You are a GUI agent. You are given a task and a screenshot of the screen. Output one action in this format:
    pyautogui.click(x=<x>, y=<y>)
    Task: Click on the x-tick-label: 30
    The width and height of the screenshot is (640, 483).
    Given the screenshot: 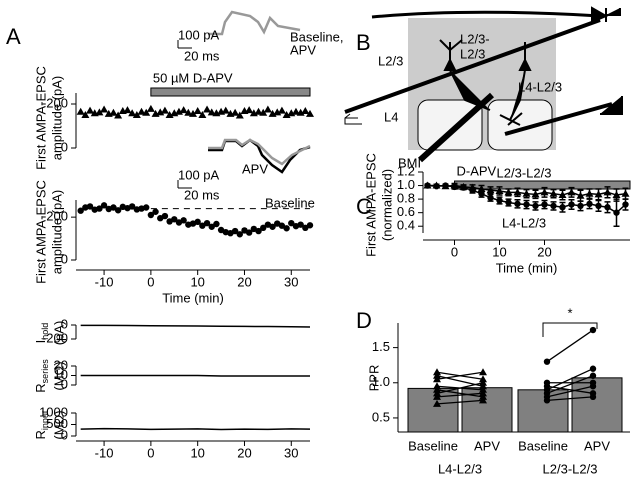 What is the action you would take?
    pyautogui.click(x=291, y=452)
    